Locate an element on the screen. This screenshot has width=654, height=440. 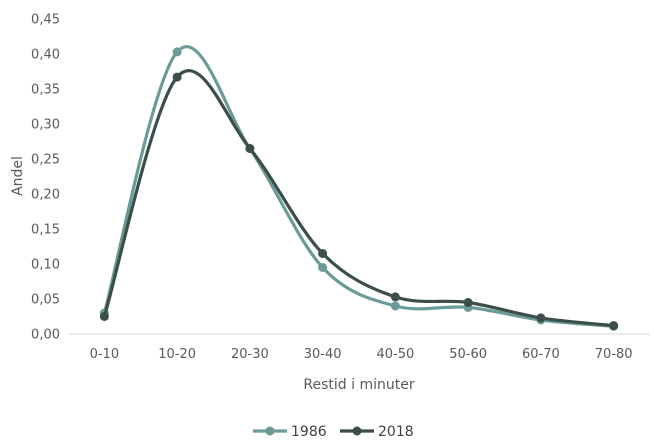
x-tick-label: 10-20 is located at coordinates (177, 354).